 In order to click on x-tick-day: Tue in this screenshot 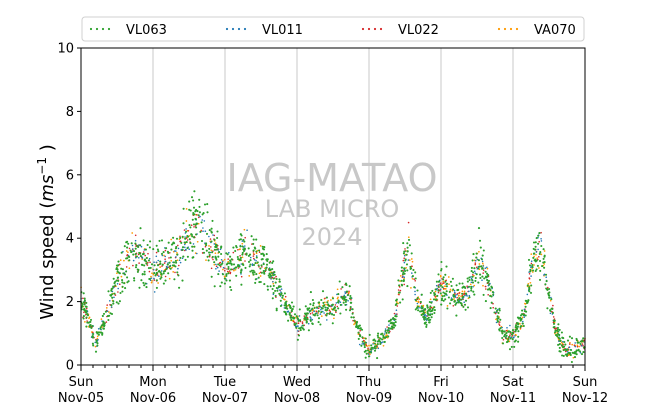, I will do `click(224, 382)`.